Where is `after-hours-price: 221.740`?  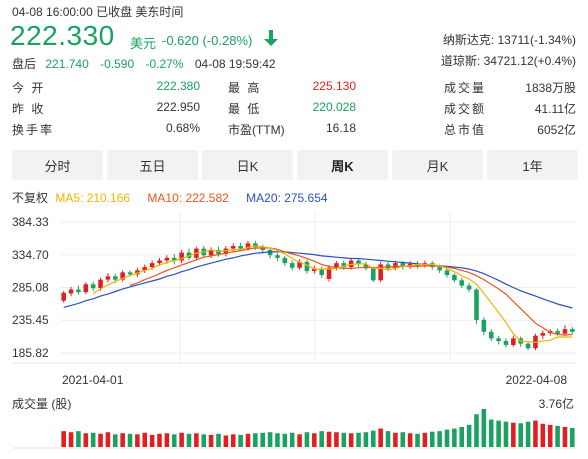
after-hours-price: 221.740 is located at coordinates (67, 64).